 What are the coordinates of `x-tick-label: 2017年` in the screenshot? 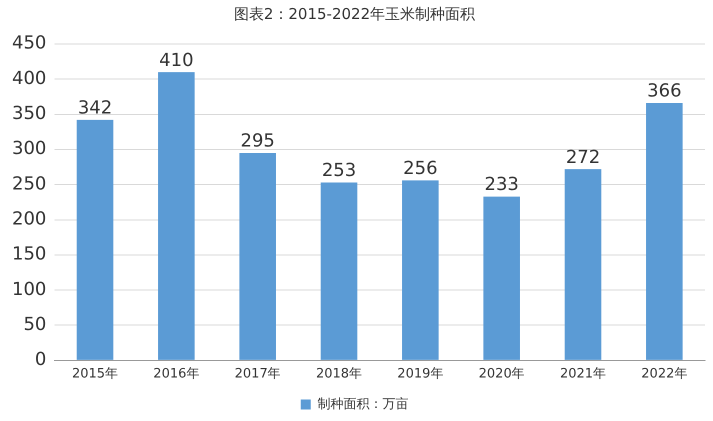 It's located at (257, 374).